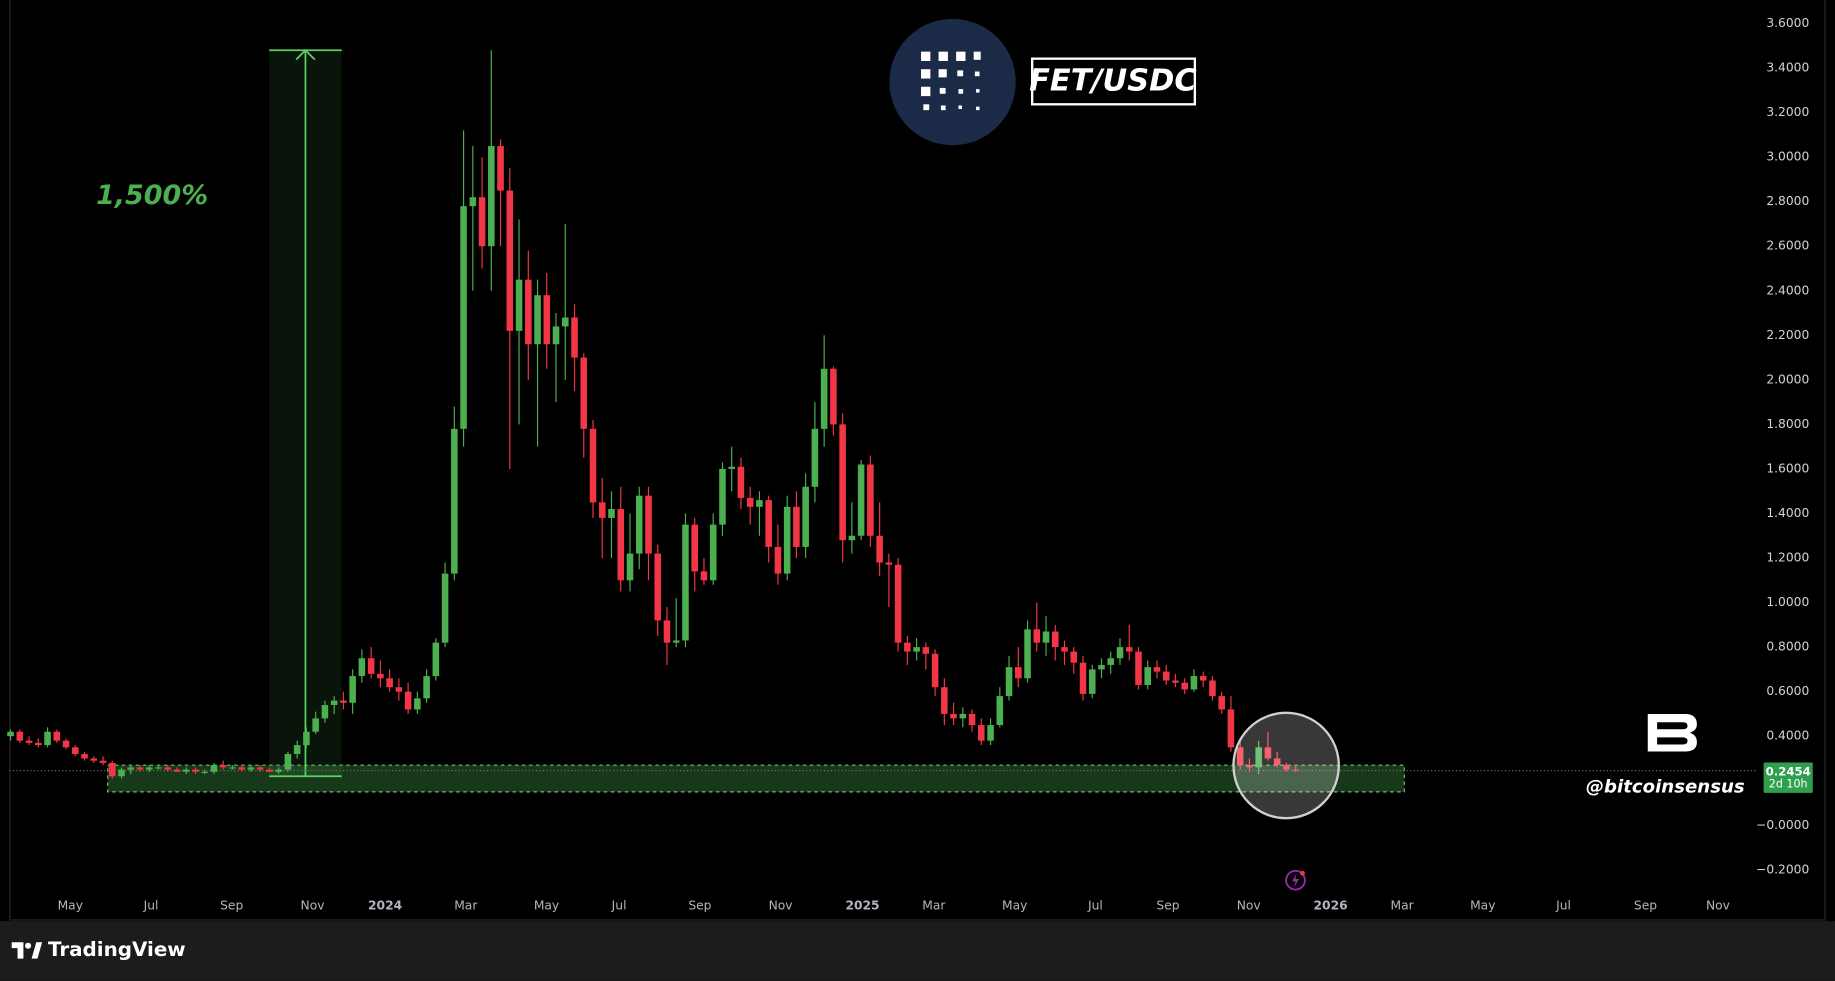 This screenshot has width=1835, height=981. Describe the element at coordinates (1482, 905) in the screenshot. I see `x-tick-label: May` at that location.